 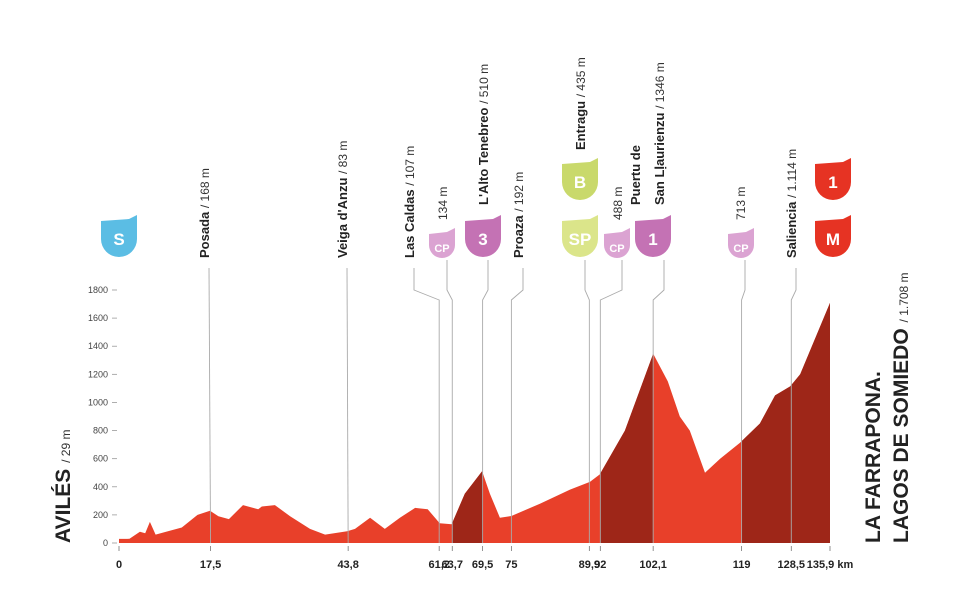 I want to click on x-tick-label: 89,9, so click(x=589, y=565).